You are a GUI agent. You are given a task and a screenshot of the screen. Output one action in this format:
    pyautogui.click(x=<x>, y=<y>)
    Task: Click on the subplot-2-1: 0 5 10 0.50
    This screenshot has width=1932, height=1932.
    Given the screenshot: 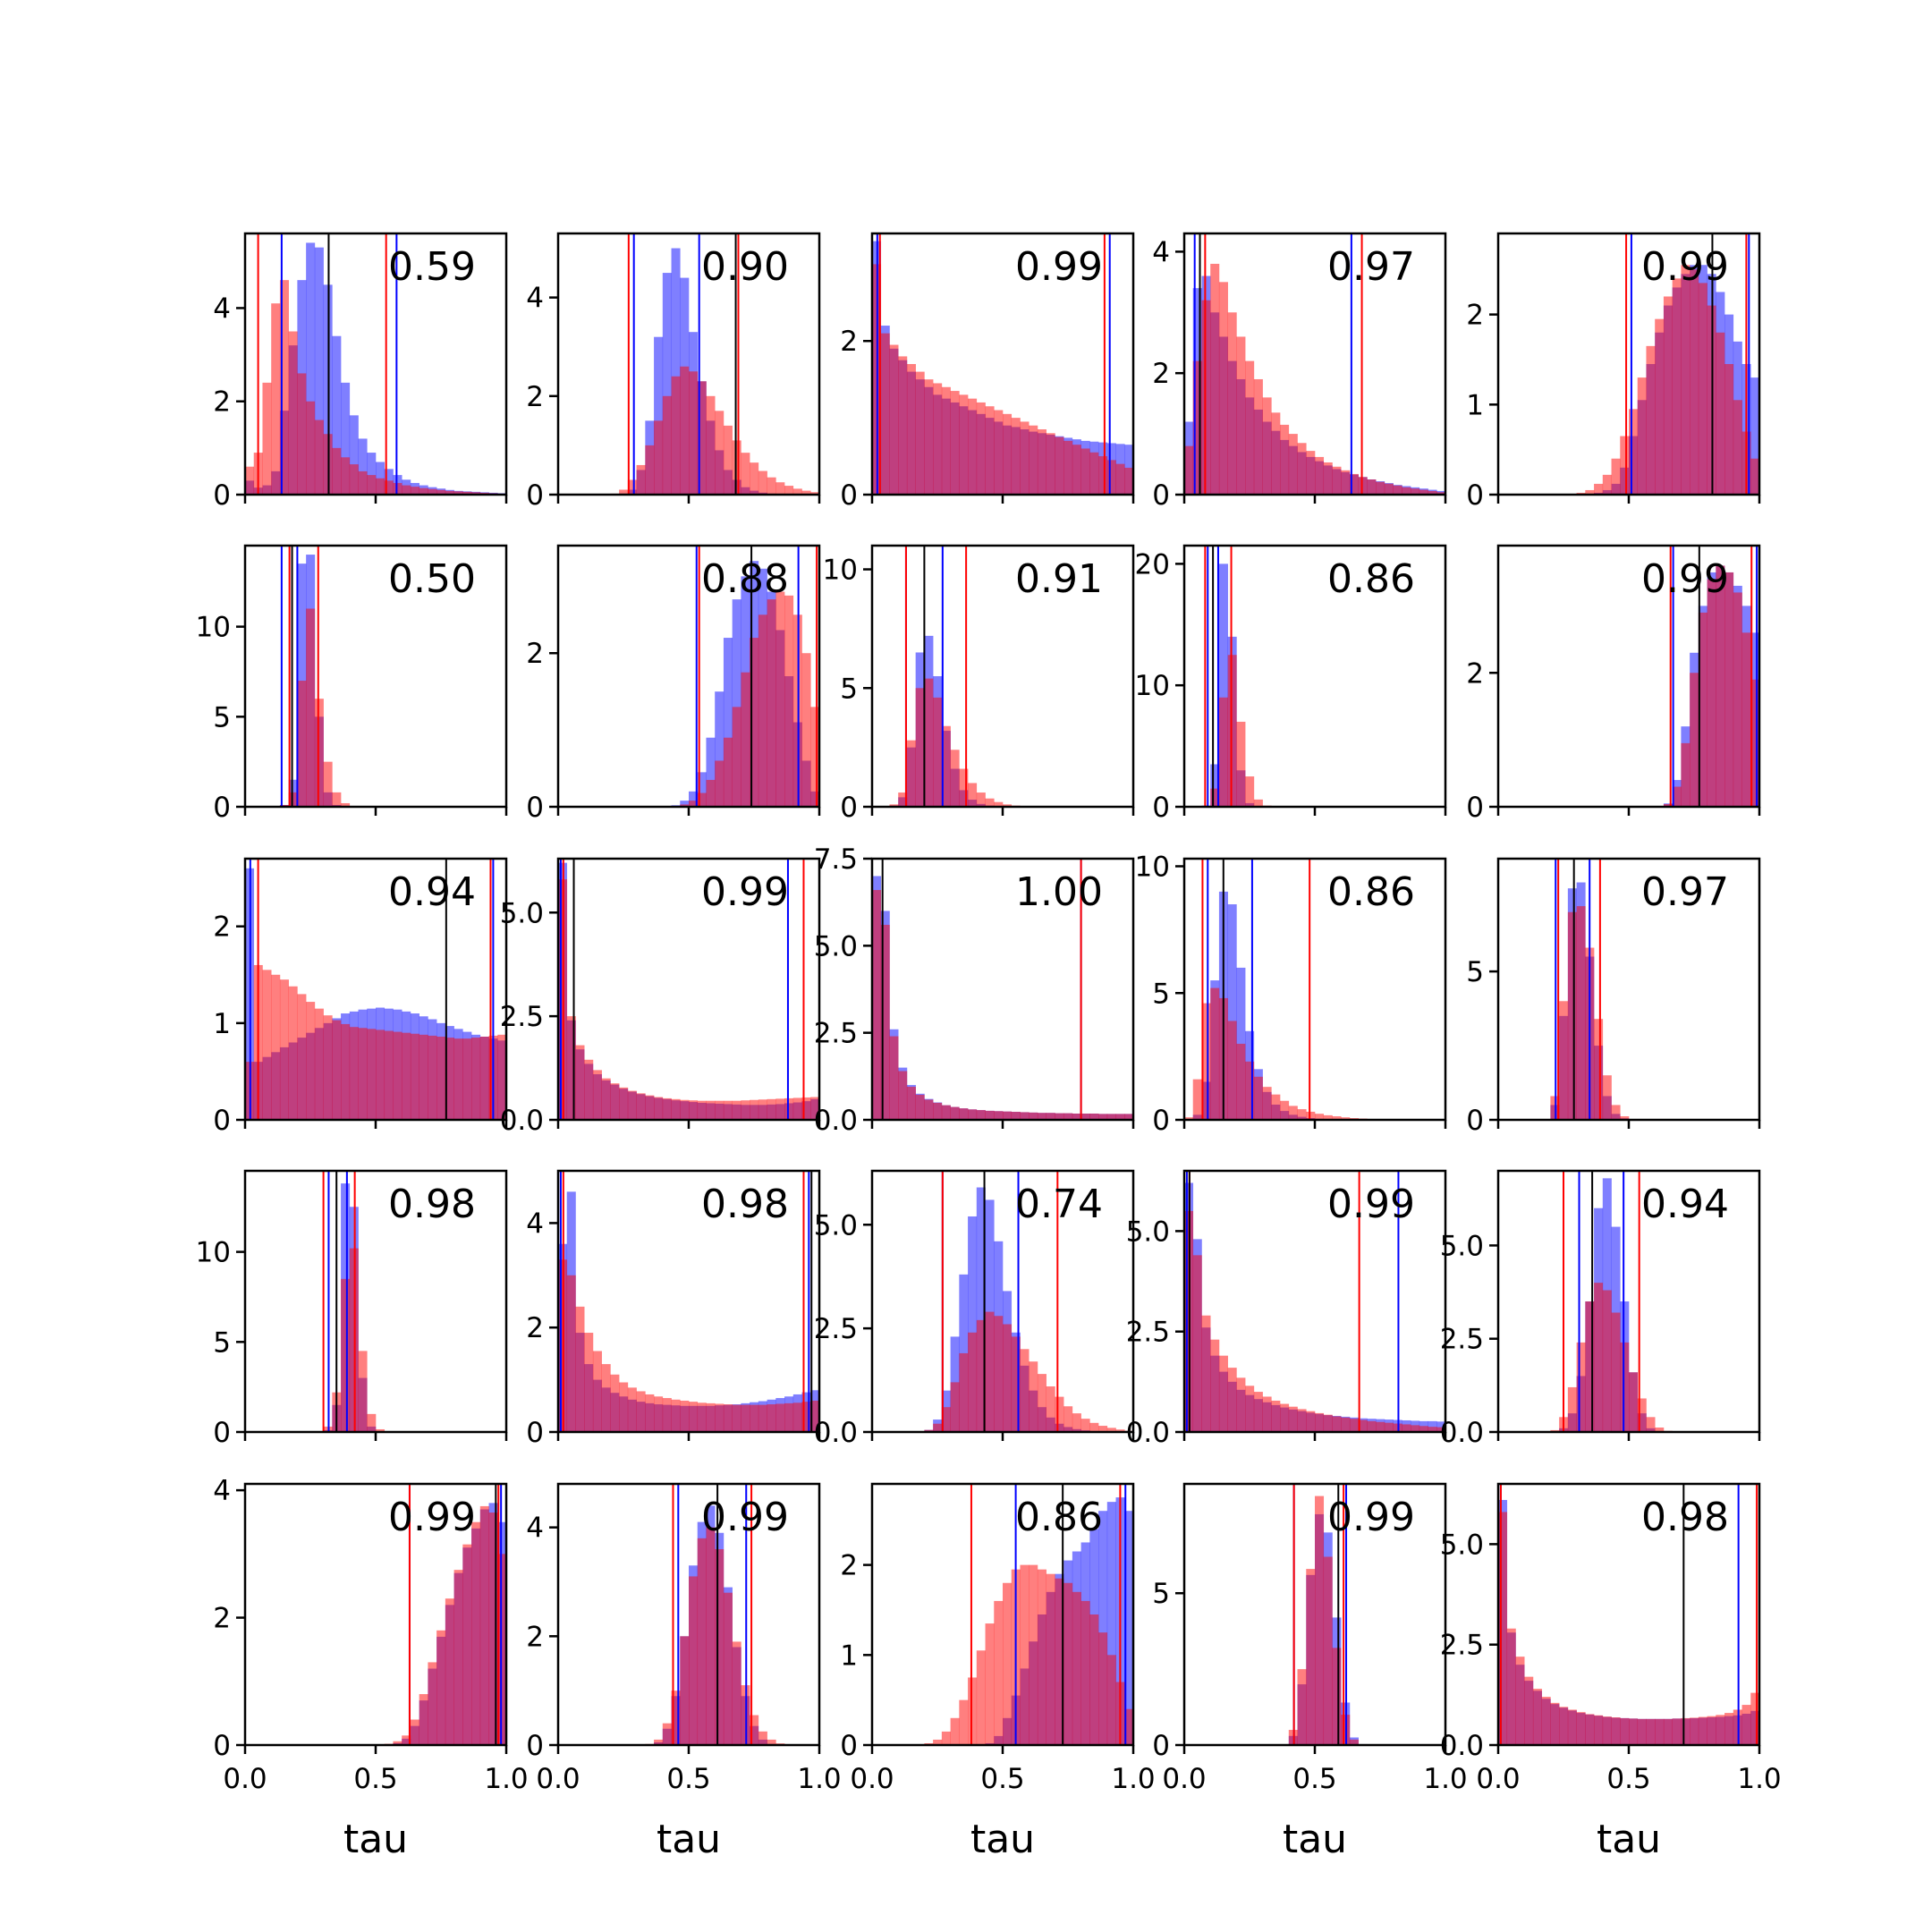 What is the action you would take?
    pyautogui.click(x=352, y=684)
    